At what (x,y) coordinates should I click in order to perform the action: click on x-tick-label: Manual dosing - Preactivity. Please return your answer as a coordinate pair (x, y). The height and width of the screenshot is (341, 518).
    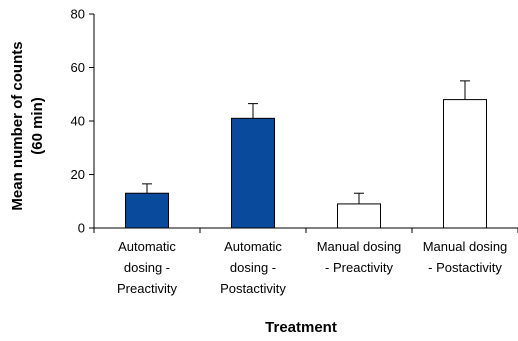
    Looking at the image, I should click on (359, 257).